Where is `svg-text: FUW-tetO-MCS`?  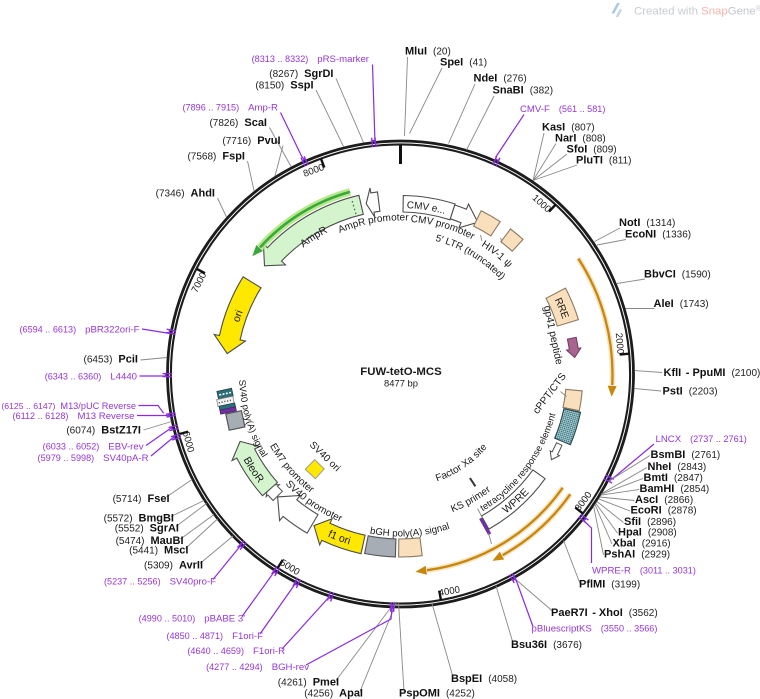 svg-text: FUW-tetO-MCS is located at coordinates (401, 372).